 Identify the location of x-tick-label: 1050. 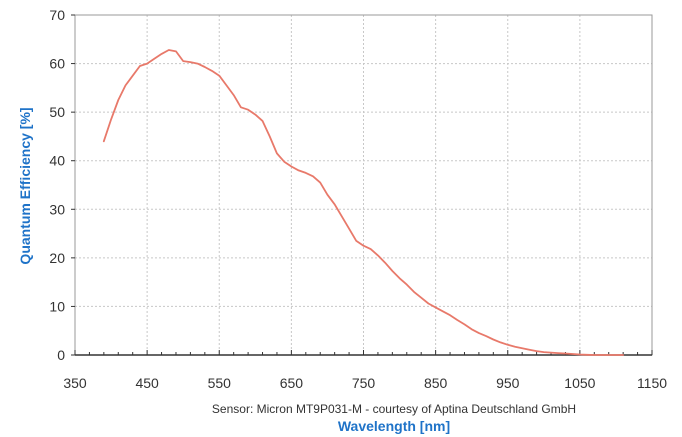
(579, 383).